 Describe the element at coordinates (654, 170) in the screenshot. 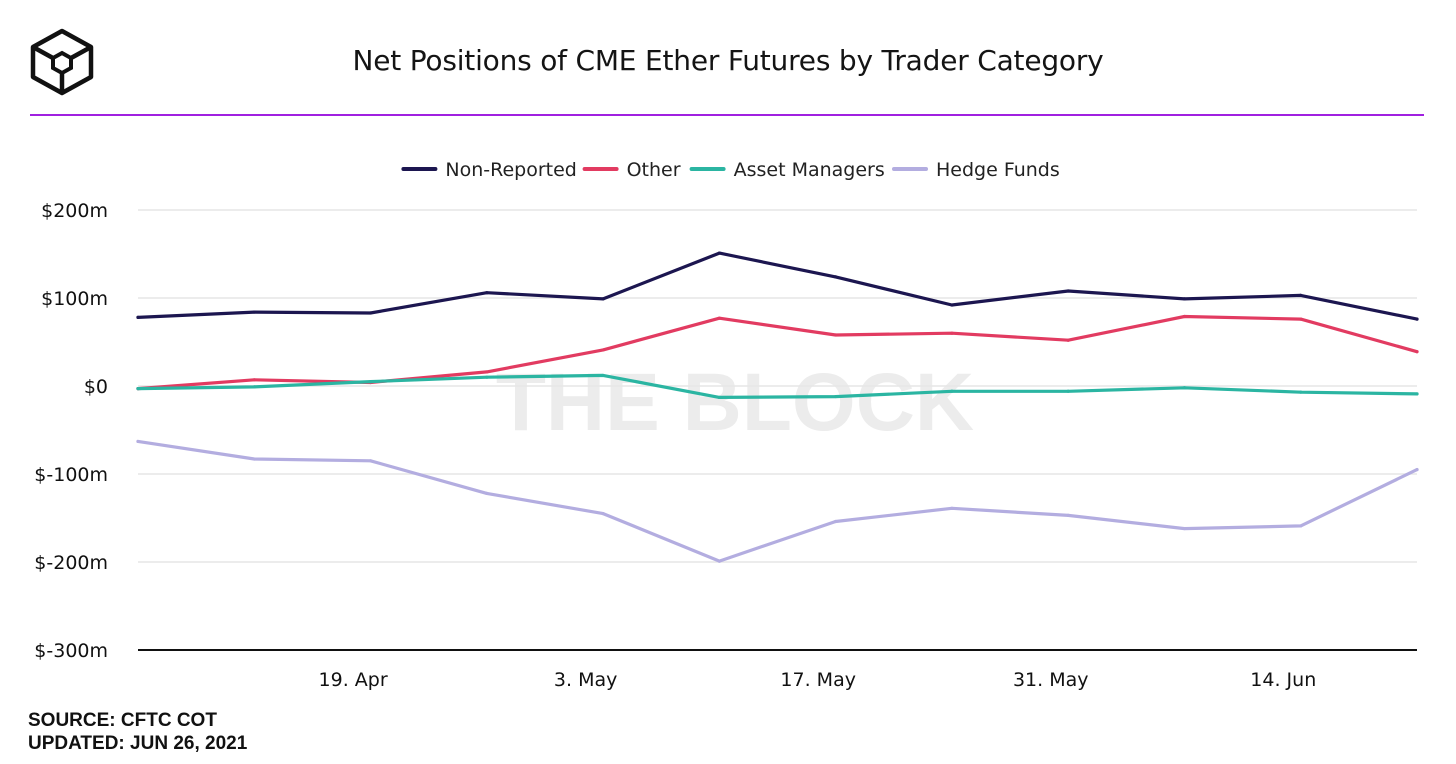

I see `legend-label-other: Other` at that location.